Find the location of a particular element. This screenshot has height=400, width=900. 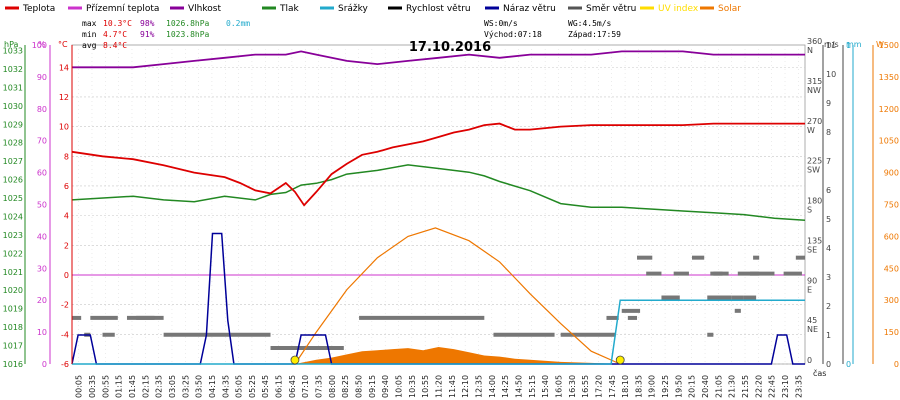

legend-label-solar: Solar is located at coordinates (729, 9).